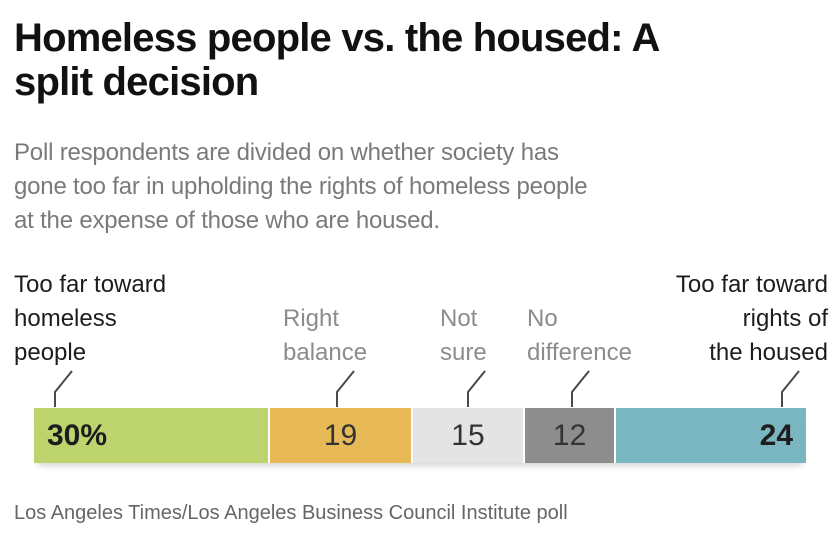 This screenshot has height=538, width=840. I want to click on bar-value: 15, so click(468, 435).